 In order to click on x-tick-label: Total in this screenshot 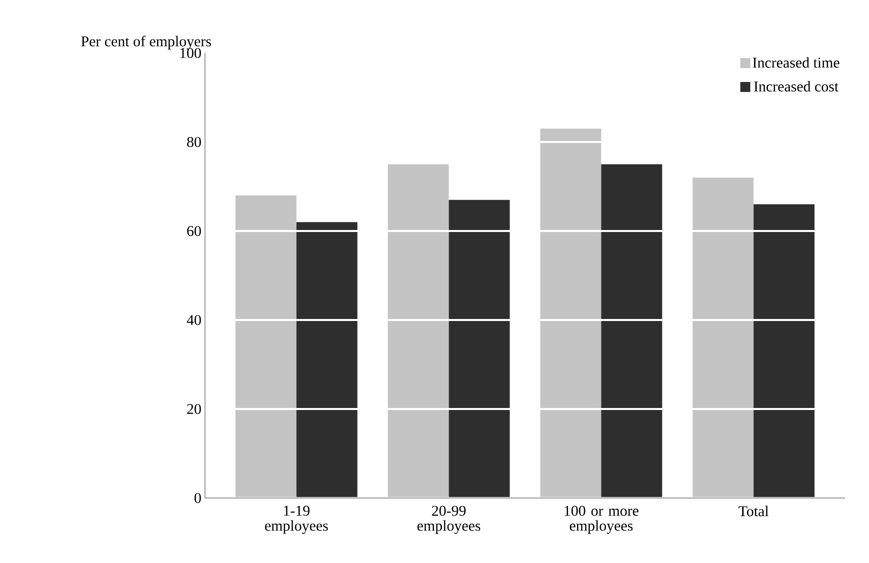, I will do `click(753, 511)`.